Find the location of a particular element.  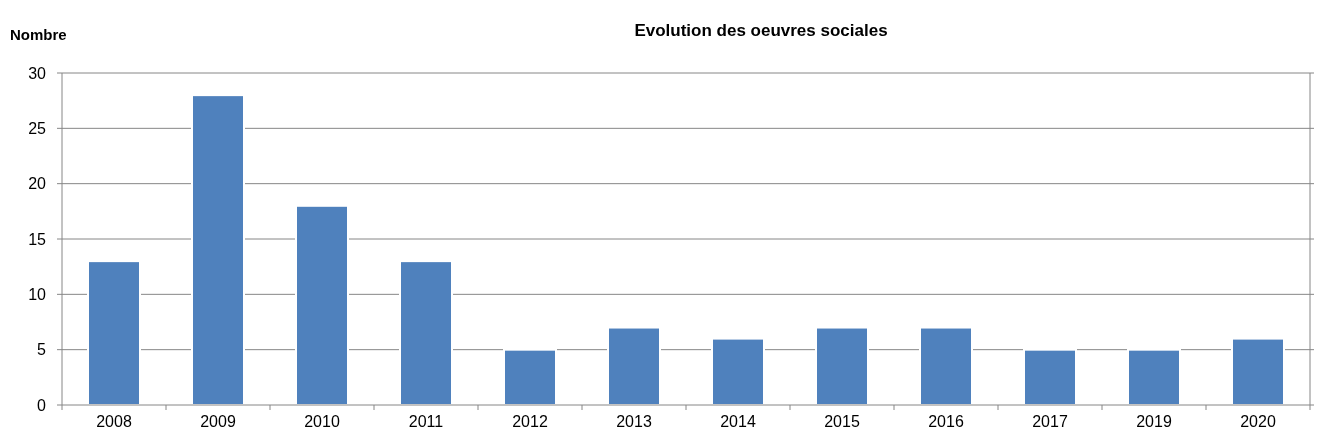

x-tick-label: 2020 is located at coordinates (1258, 421).